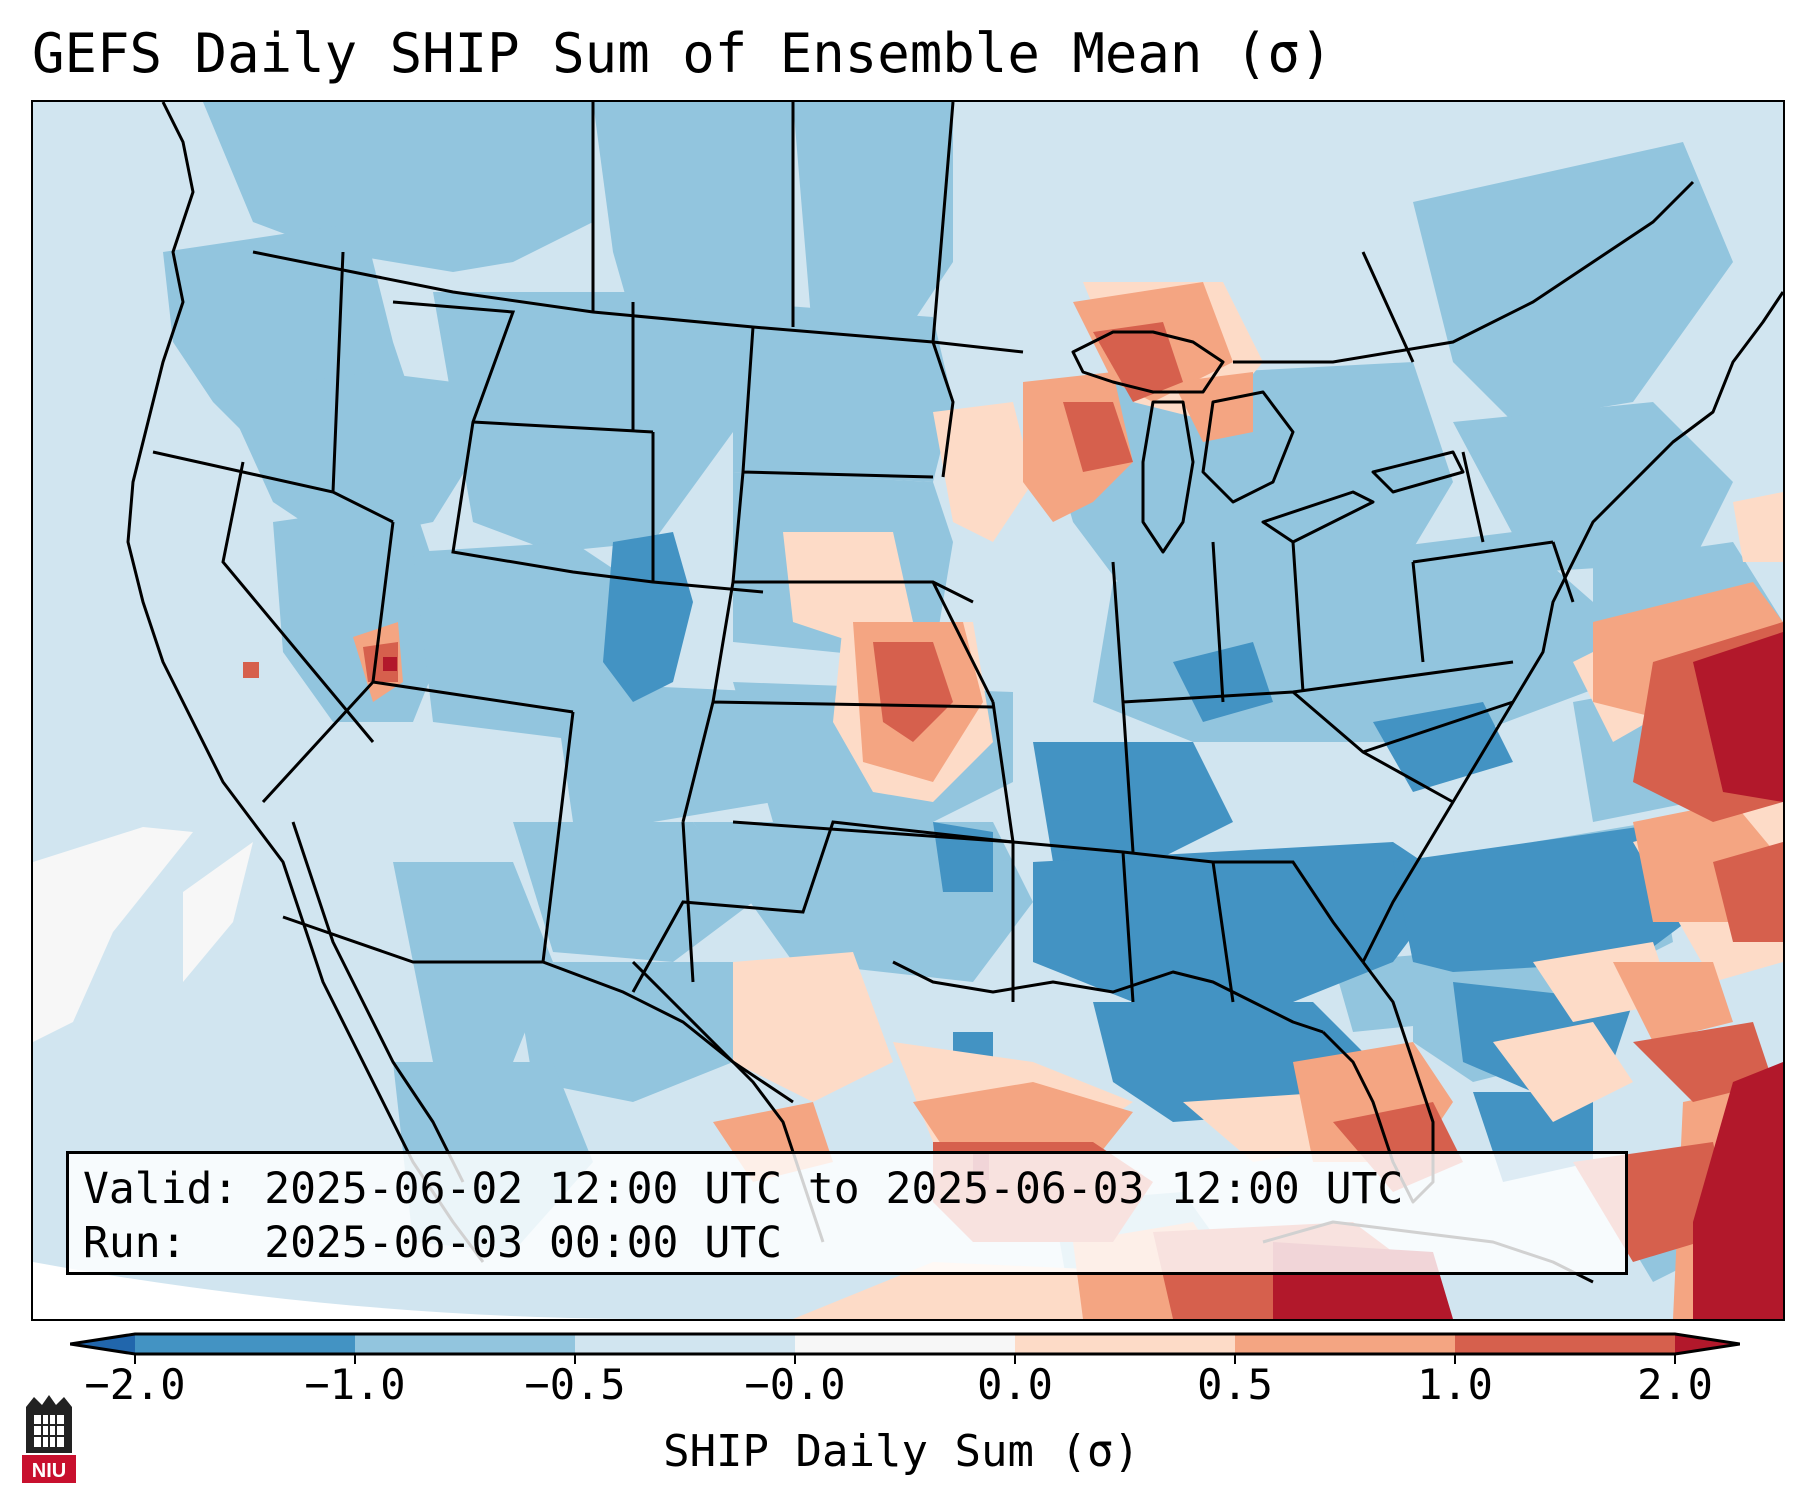  Describe the element at coordinates (143, 934) in the screenshot. I see `pacific-neutral-area` at that location.